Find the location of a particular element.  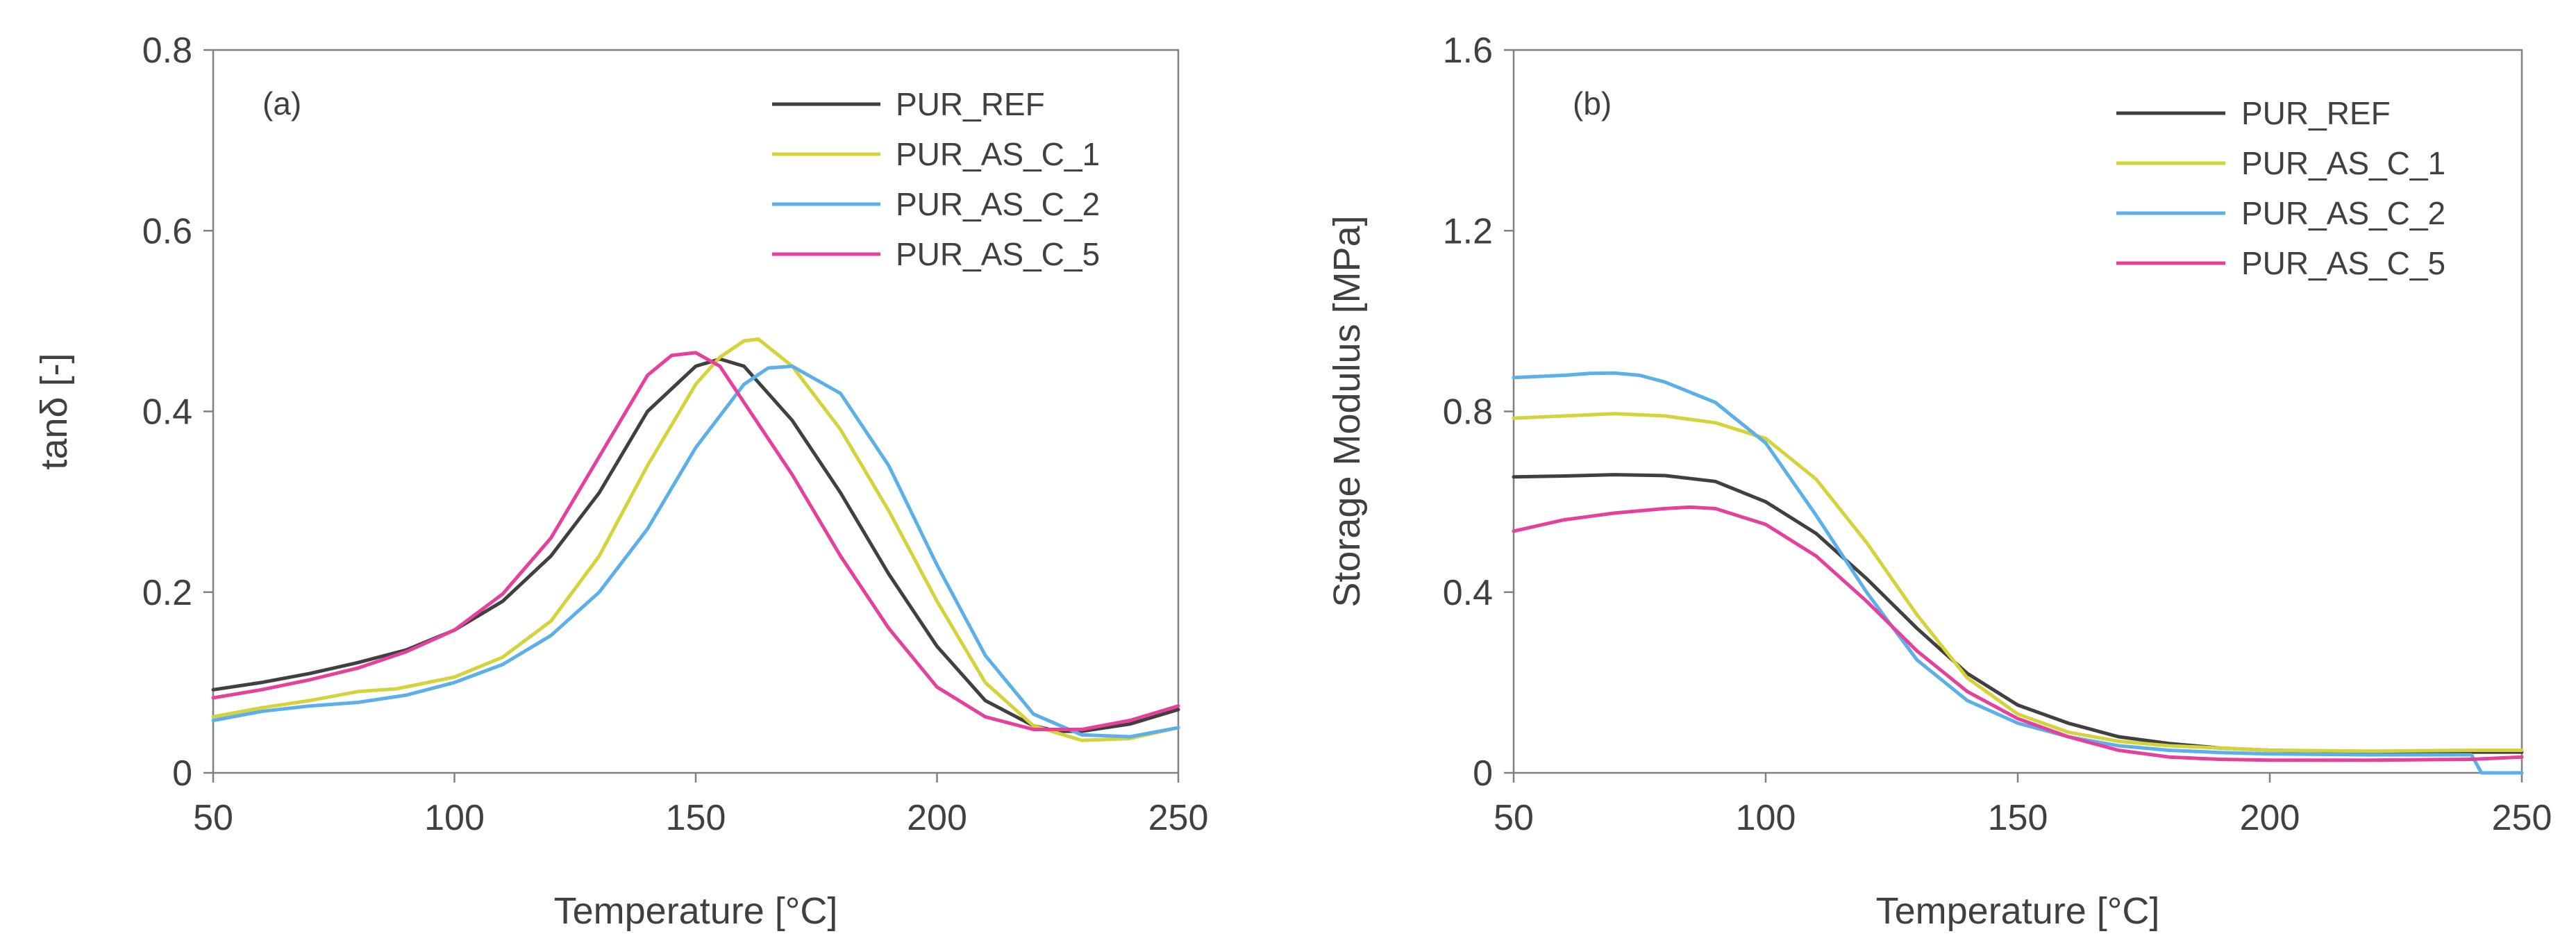

y-axis-title: Storage Modulus [MPa] is located at coordinates (1347, 411).